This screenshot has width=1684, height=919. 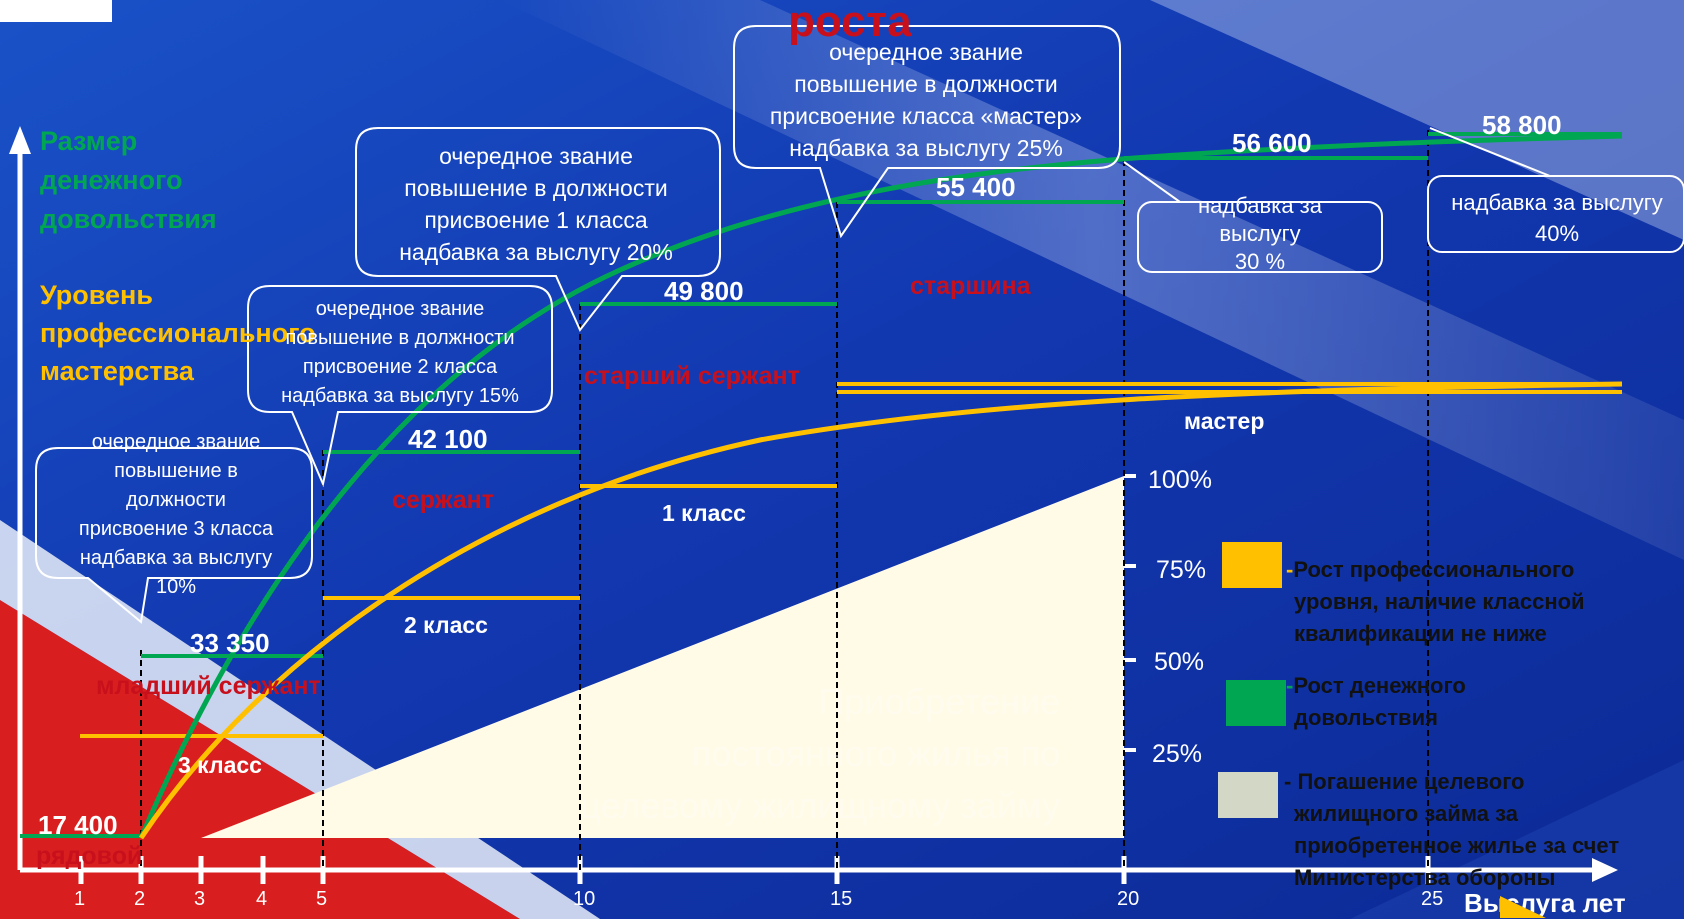 I want to click on callout-line: выслугу, so click(x=1260, y=233).